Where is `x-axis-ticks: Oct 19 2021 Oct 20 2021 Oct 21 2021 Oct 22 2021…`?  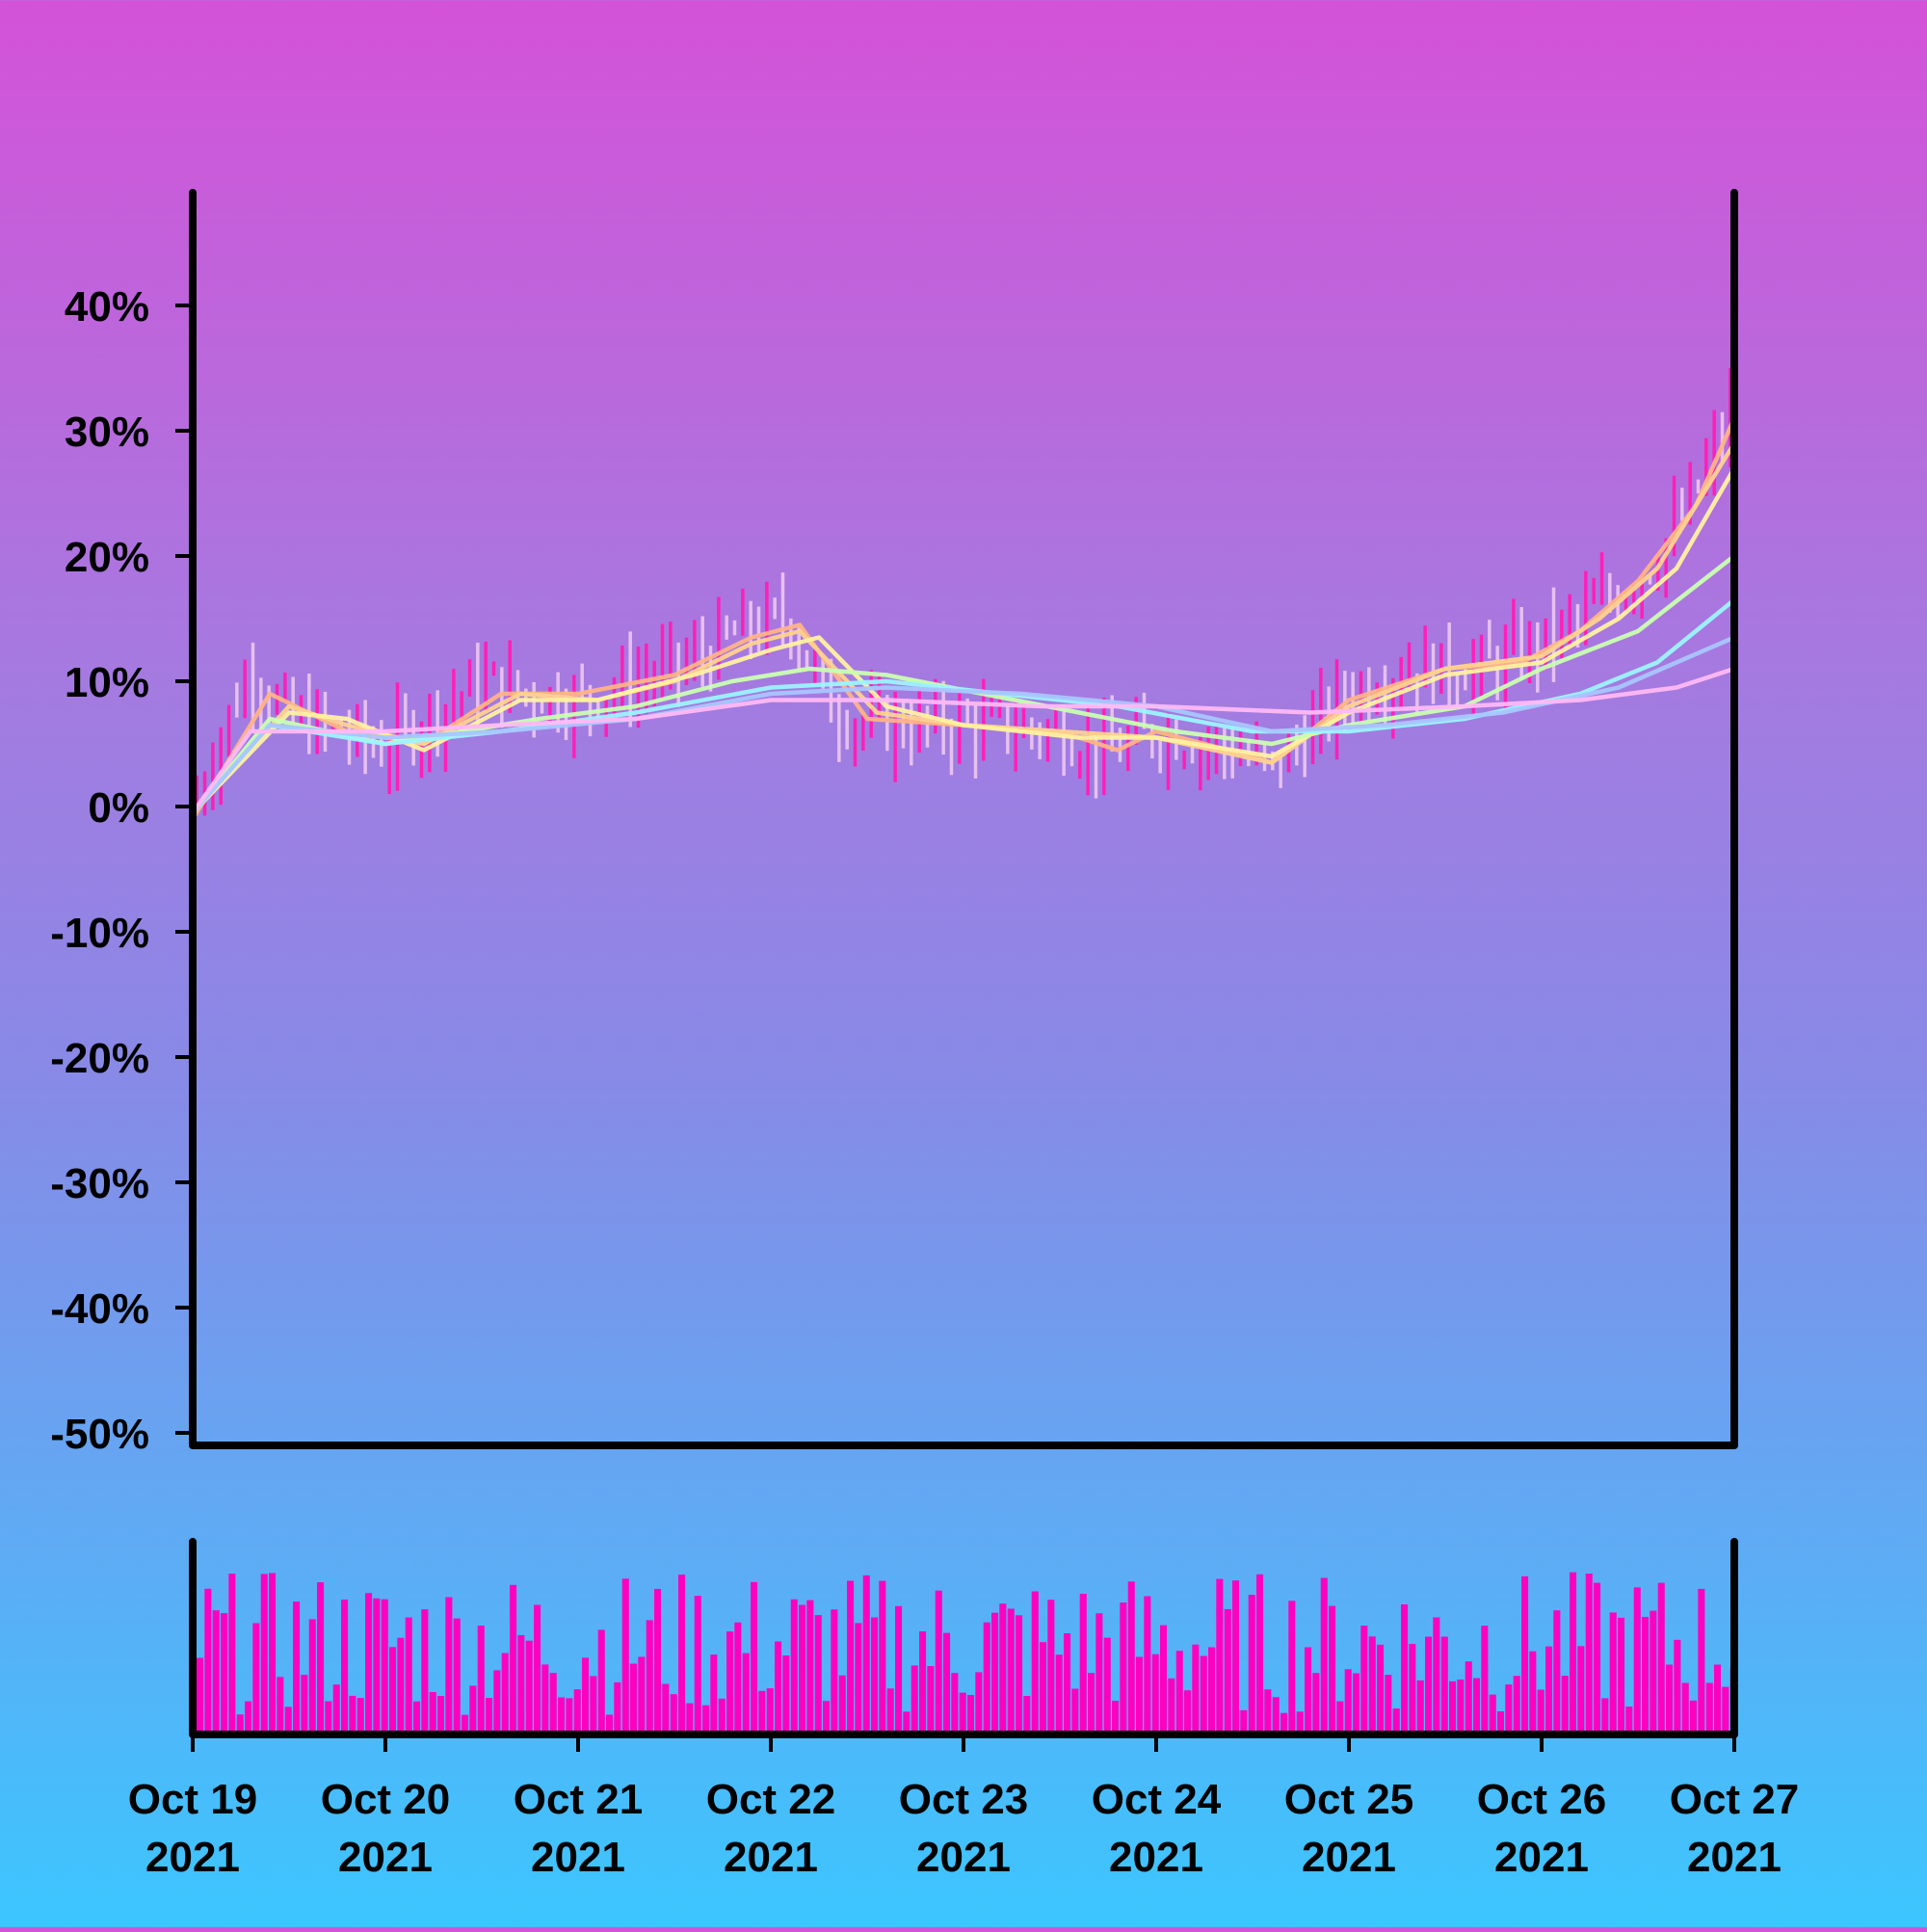 x-axis-ticks: Oct 19 2021 Oct 20 2021 Oct 21 2021 Oct 22 2021… is located at coordinates (964, 1807).